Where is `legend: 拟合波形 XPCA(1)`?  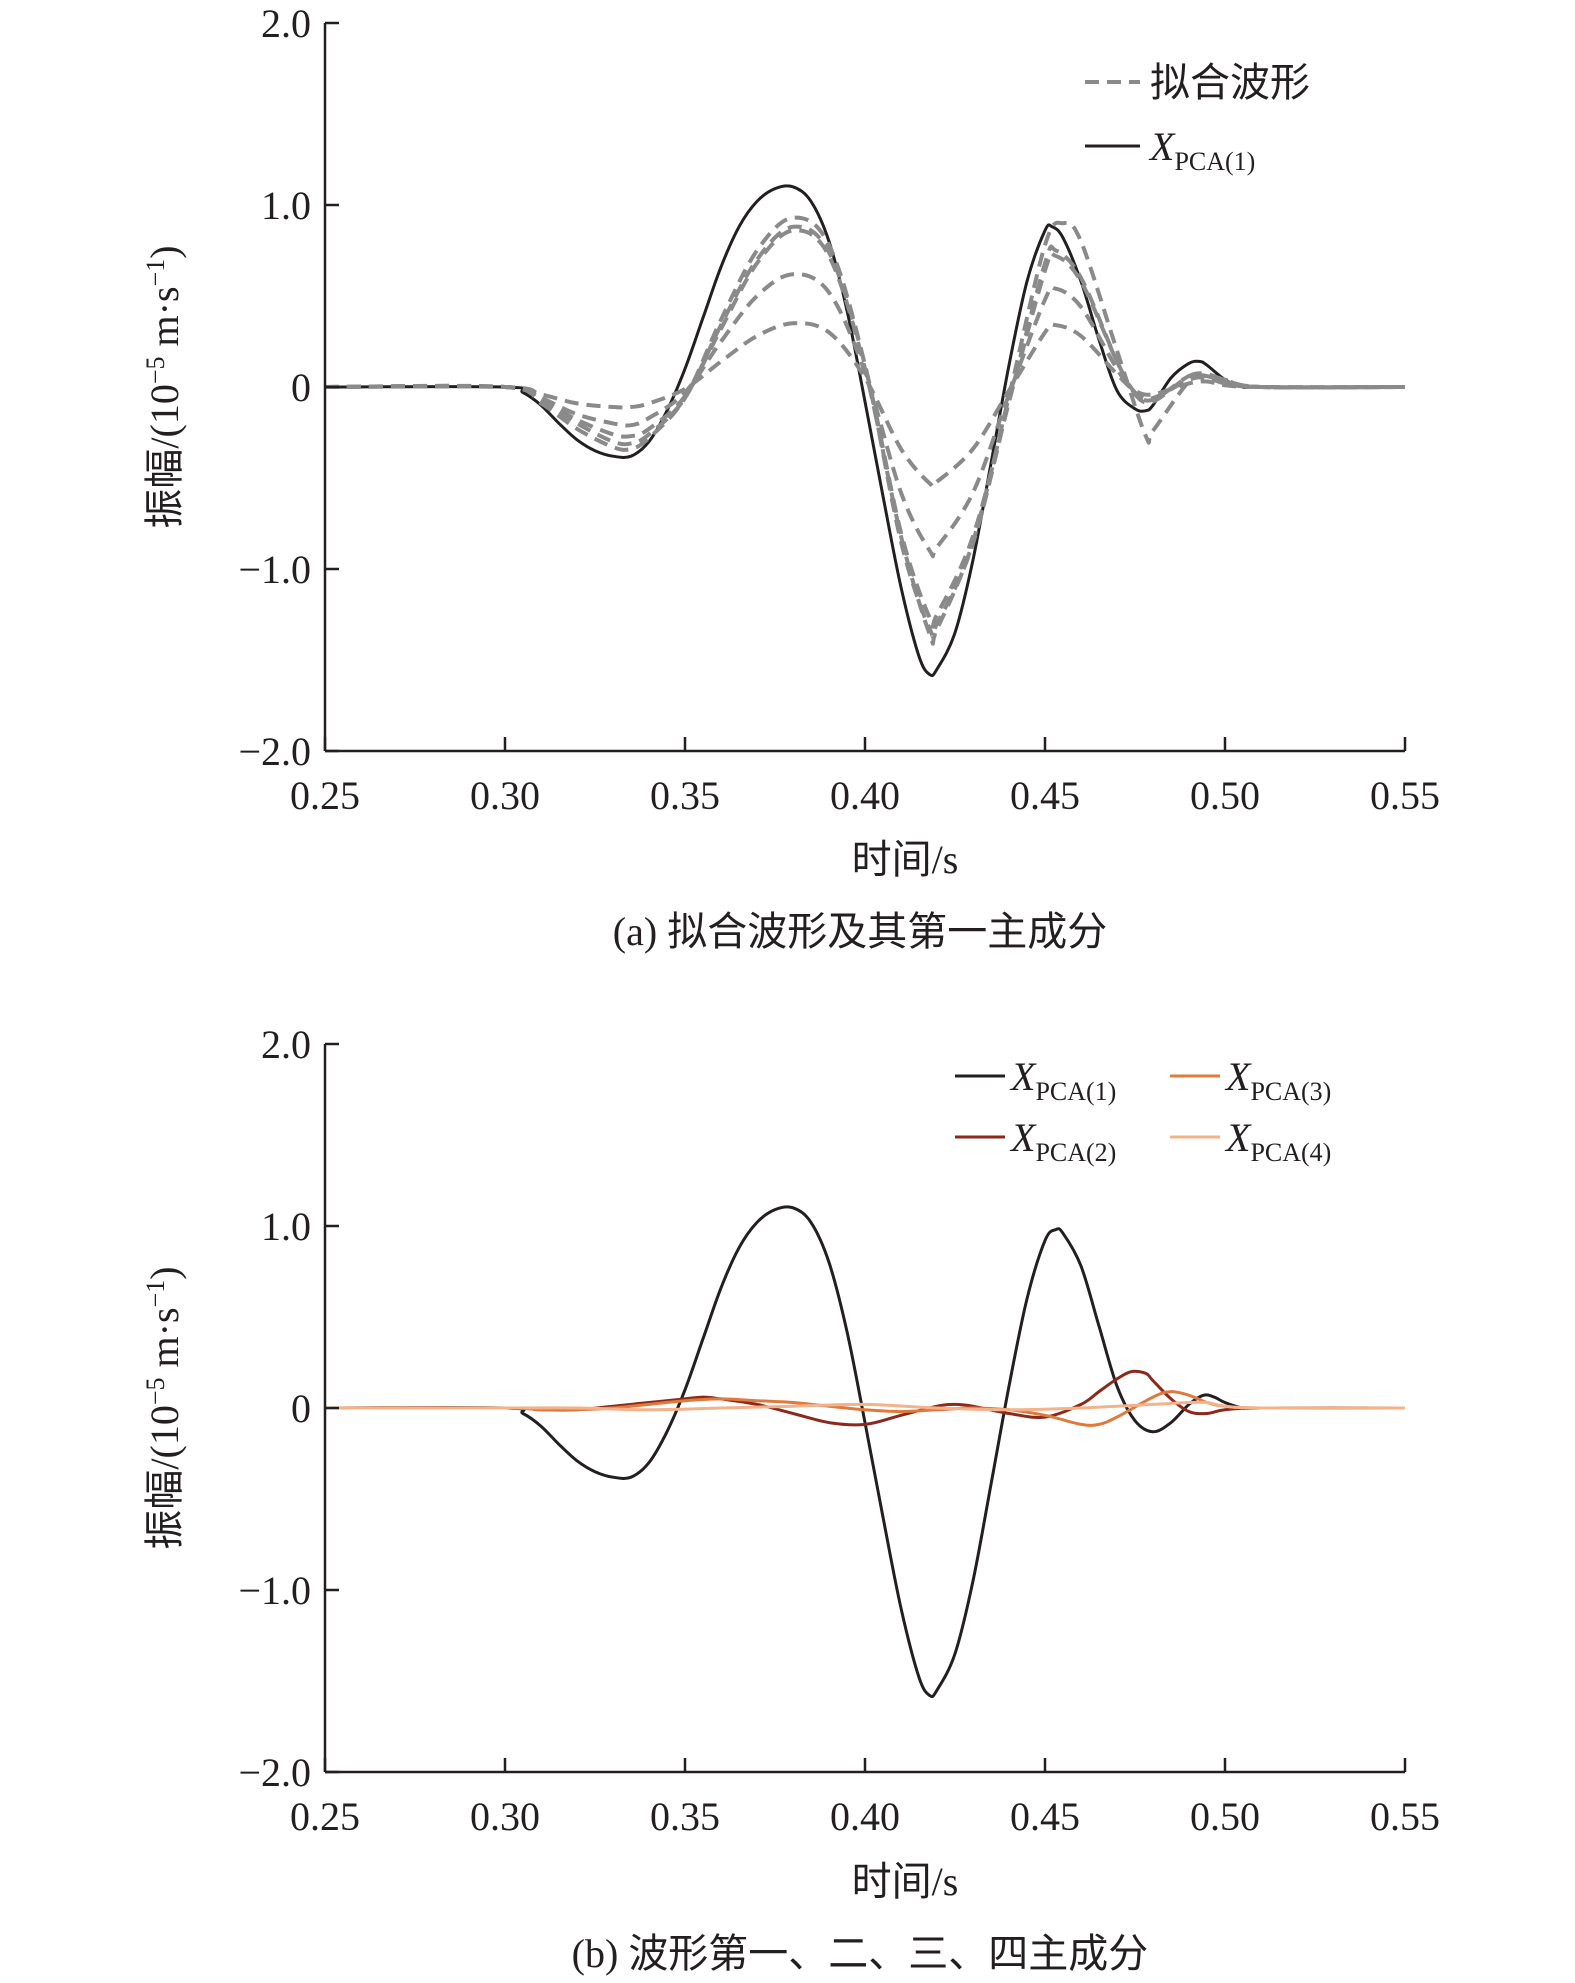
legend: 拟合波形 XPCA(1) is located at coordinates (1197, 118).